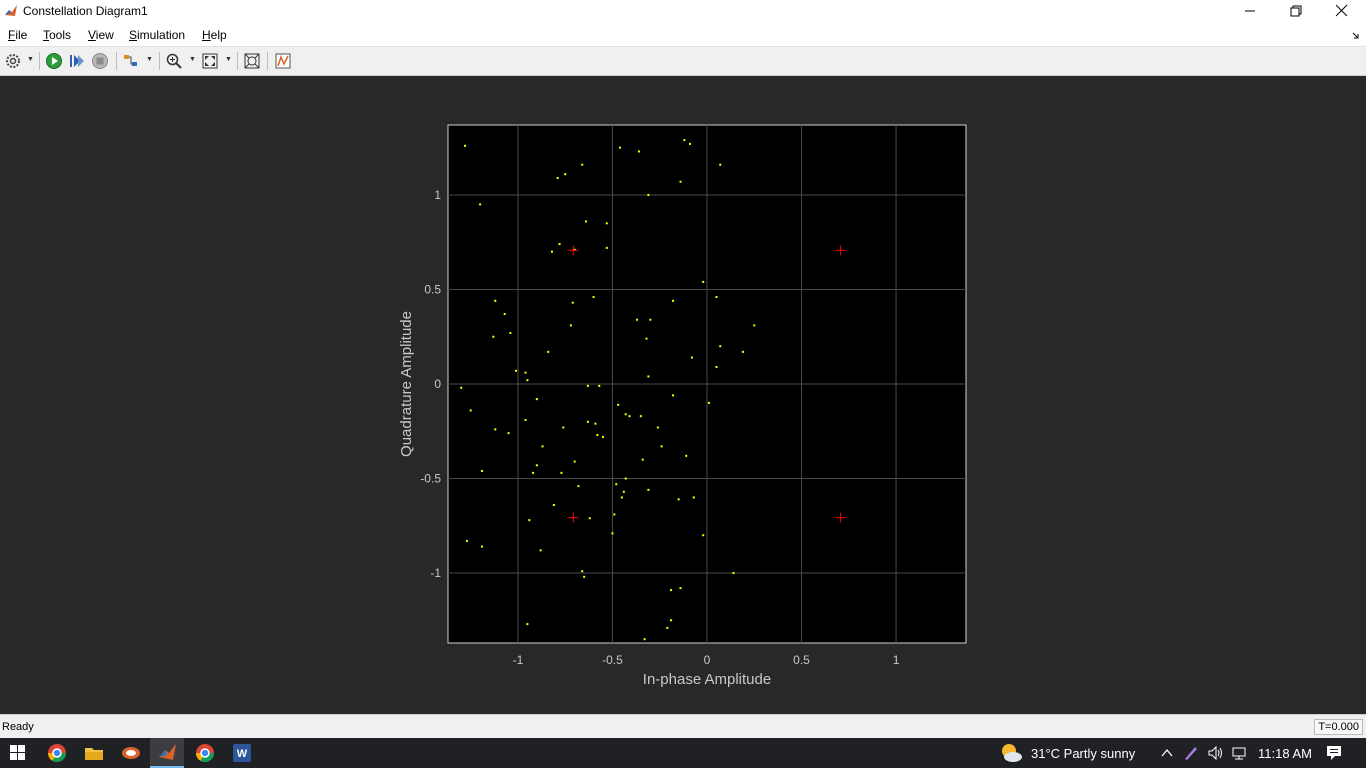  What do you see at coordinates (252, 61) in the screenshot?
I see `autoscale-icon` at bounding box center [252, 61].